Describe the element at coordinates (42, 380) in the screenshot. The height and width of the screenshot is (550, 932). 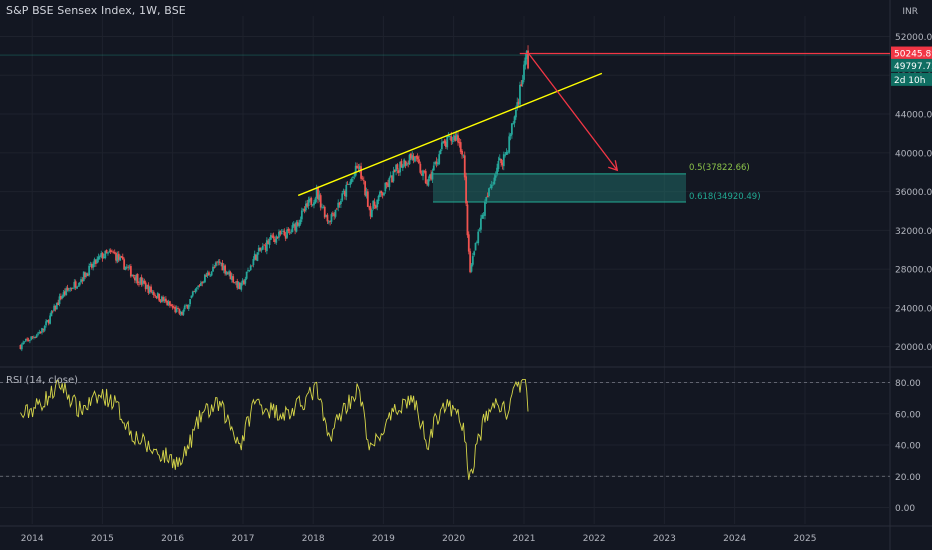
I see `rsi-legend: RSI (14, close)` at that location.